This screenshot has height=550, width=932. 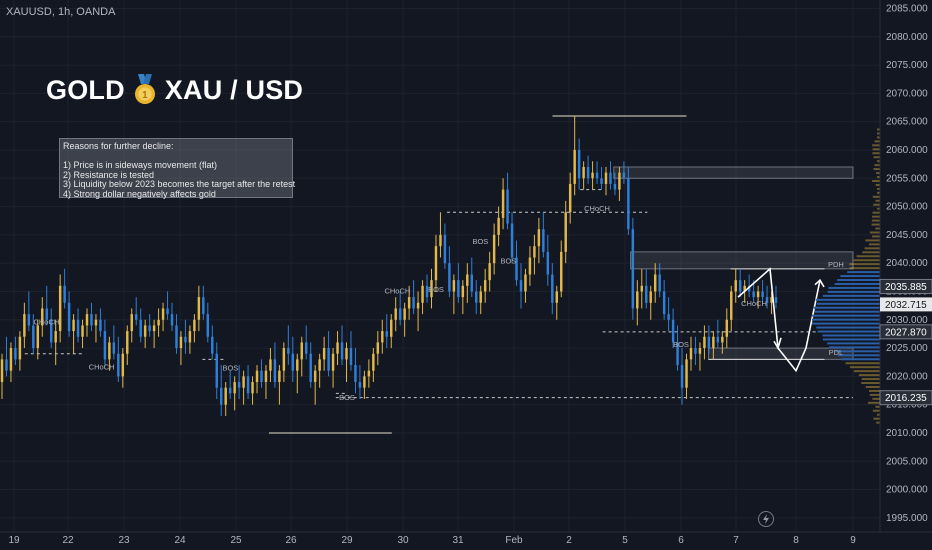 I want to click on time-tick-label: 26, so click(x=291, y=540).